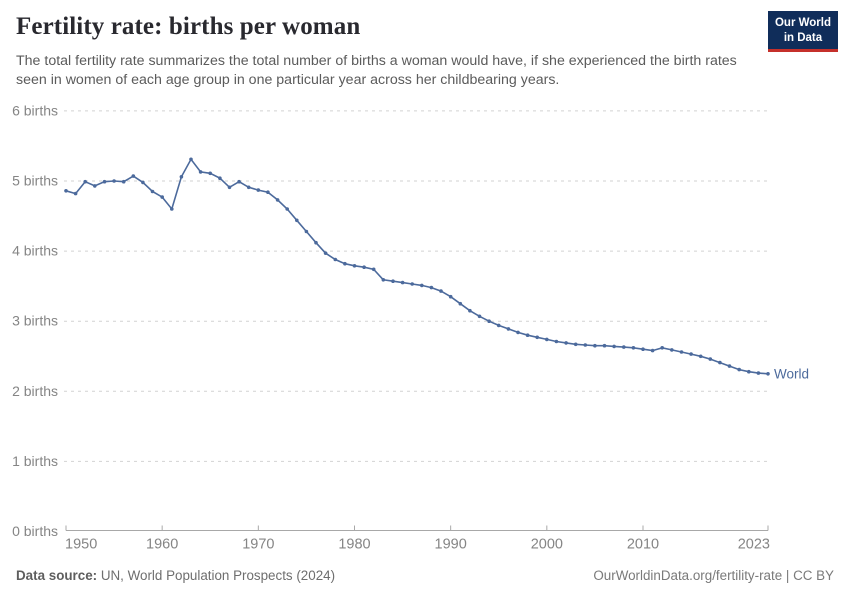  Describe the element at coordinates (35, 251) in the screenshot. I see `y-axis-tick-label: 4 births` at that location.